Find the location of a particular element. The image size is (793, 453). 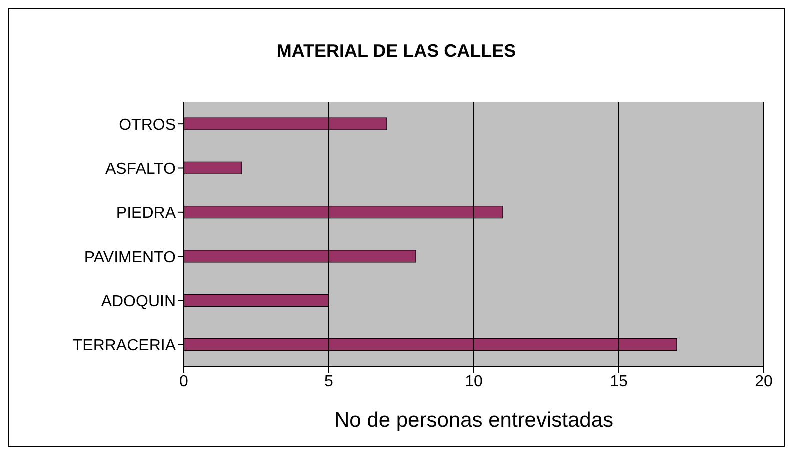

x-tick-label: 10 is located at coordinates (474, 381).